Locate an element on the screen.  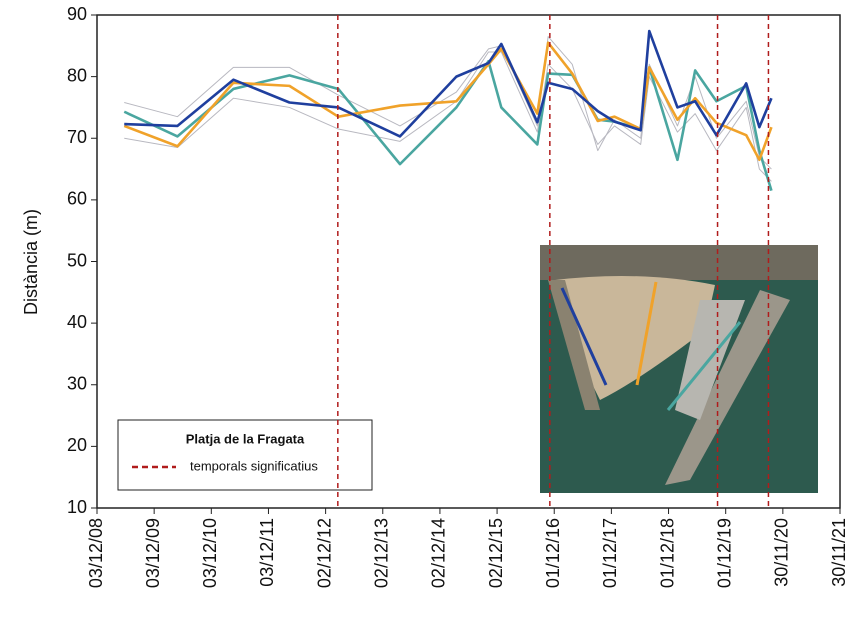
y-tick-label: 10 is located at coordinates (77, 507).